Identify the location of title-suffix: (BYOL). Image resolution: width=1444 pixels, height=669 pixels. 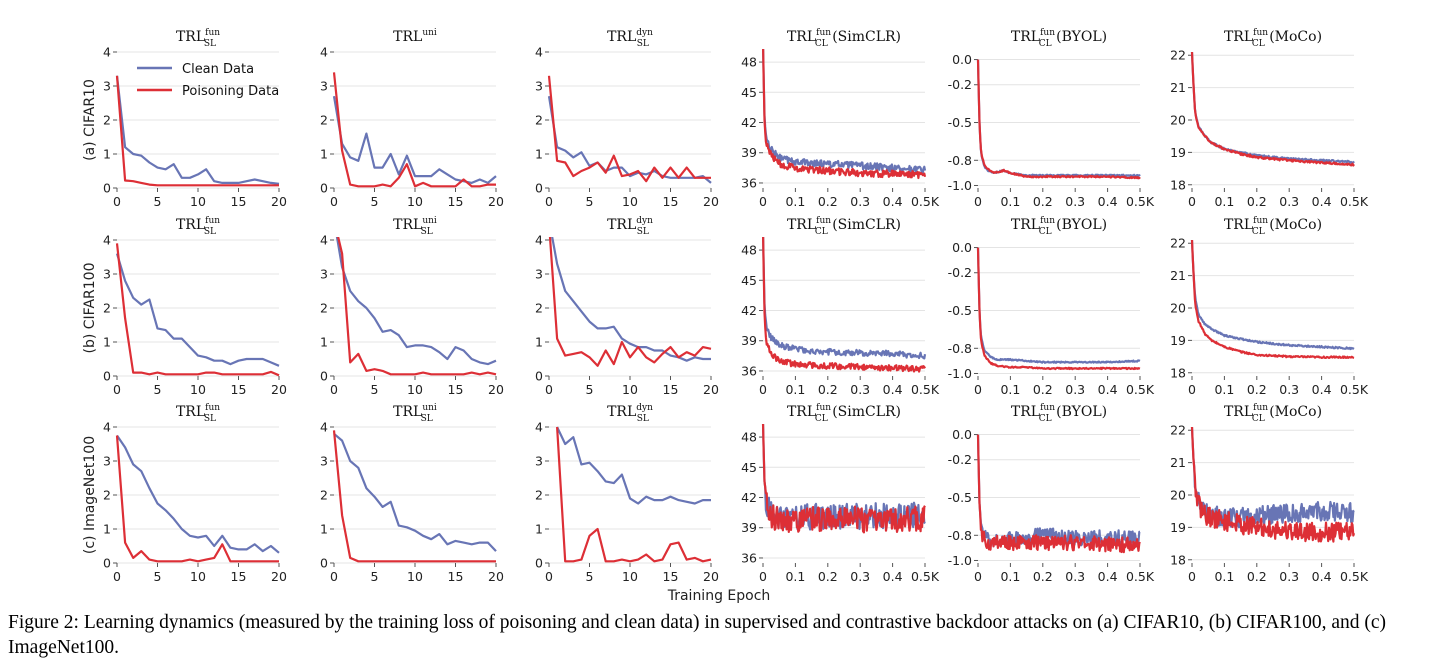
(1079, 225).